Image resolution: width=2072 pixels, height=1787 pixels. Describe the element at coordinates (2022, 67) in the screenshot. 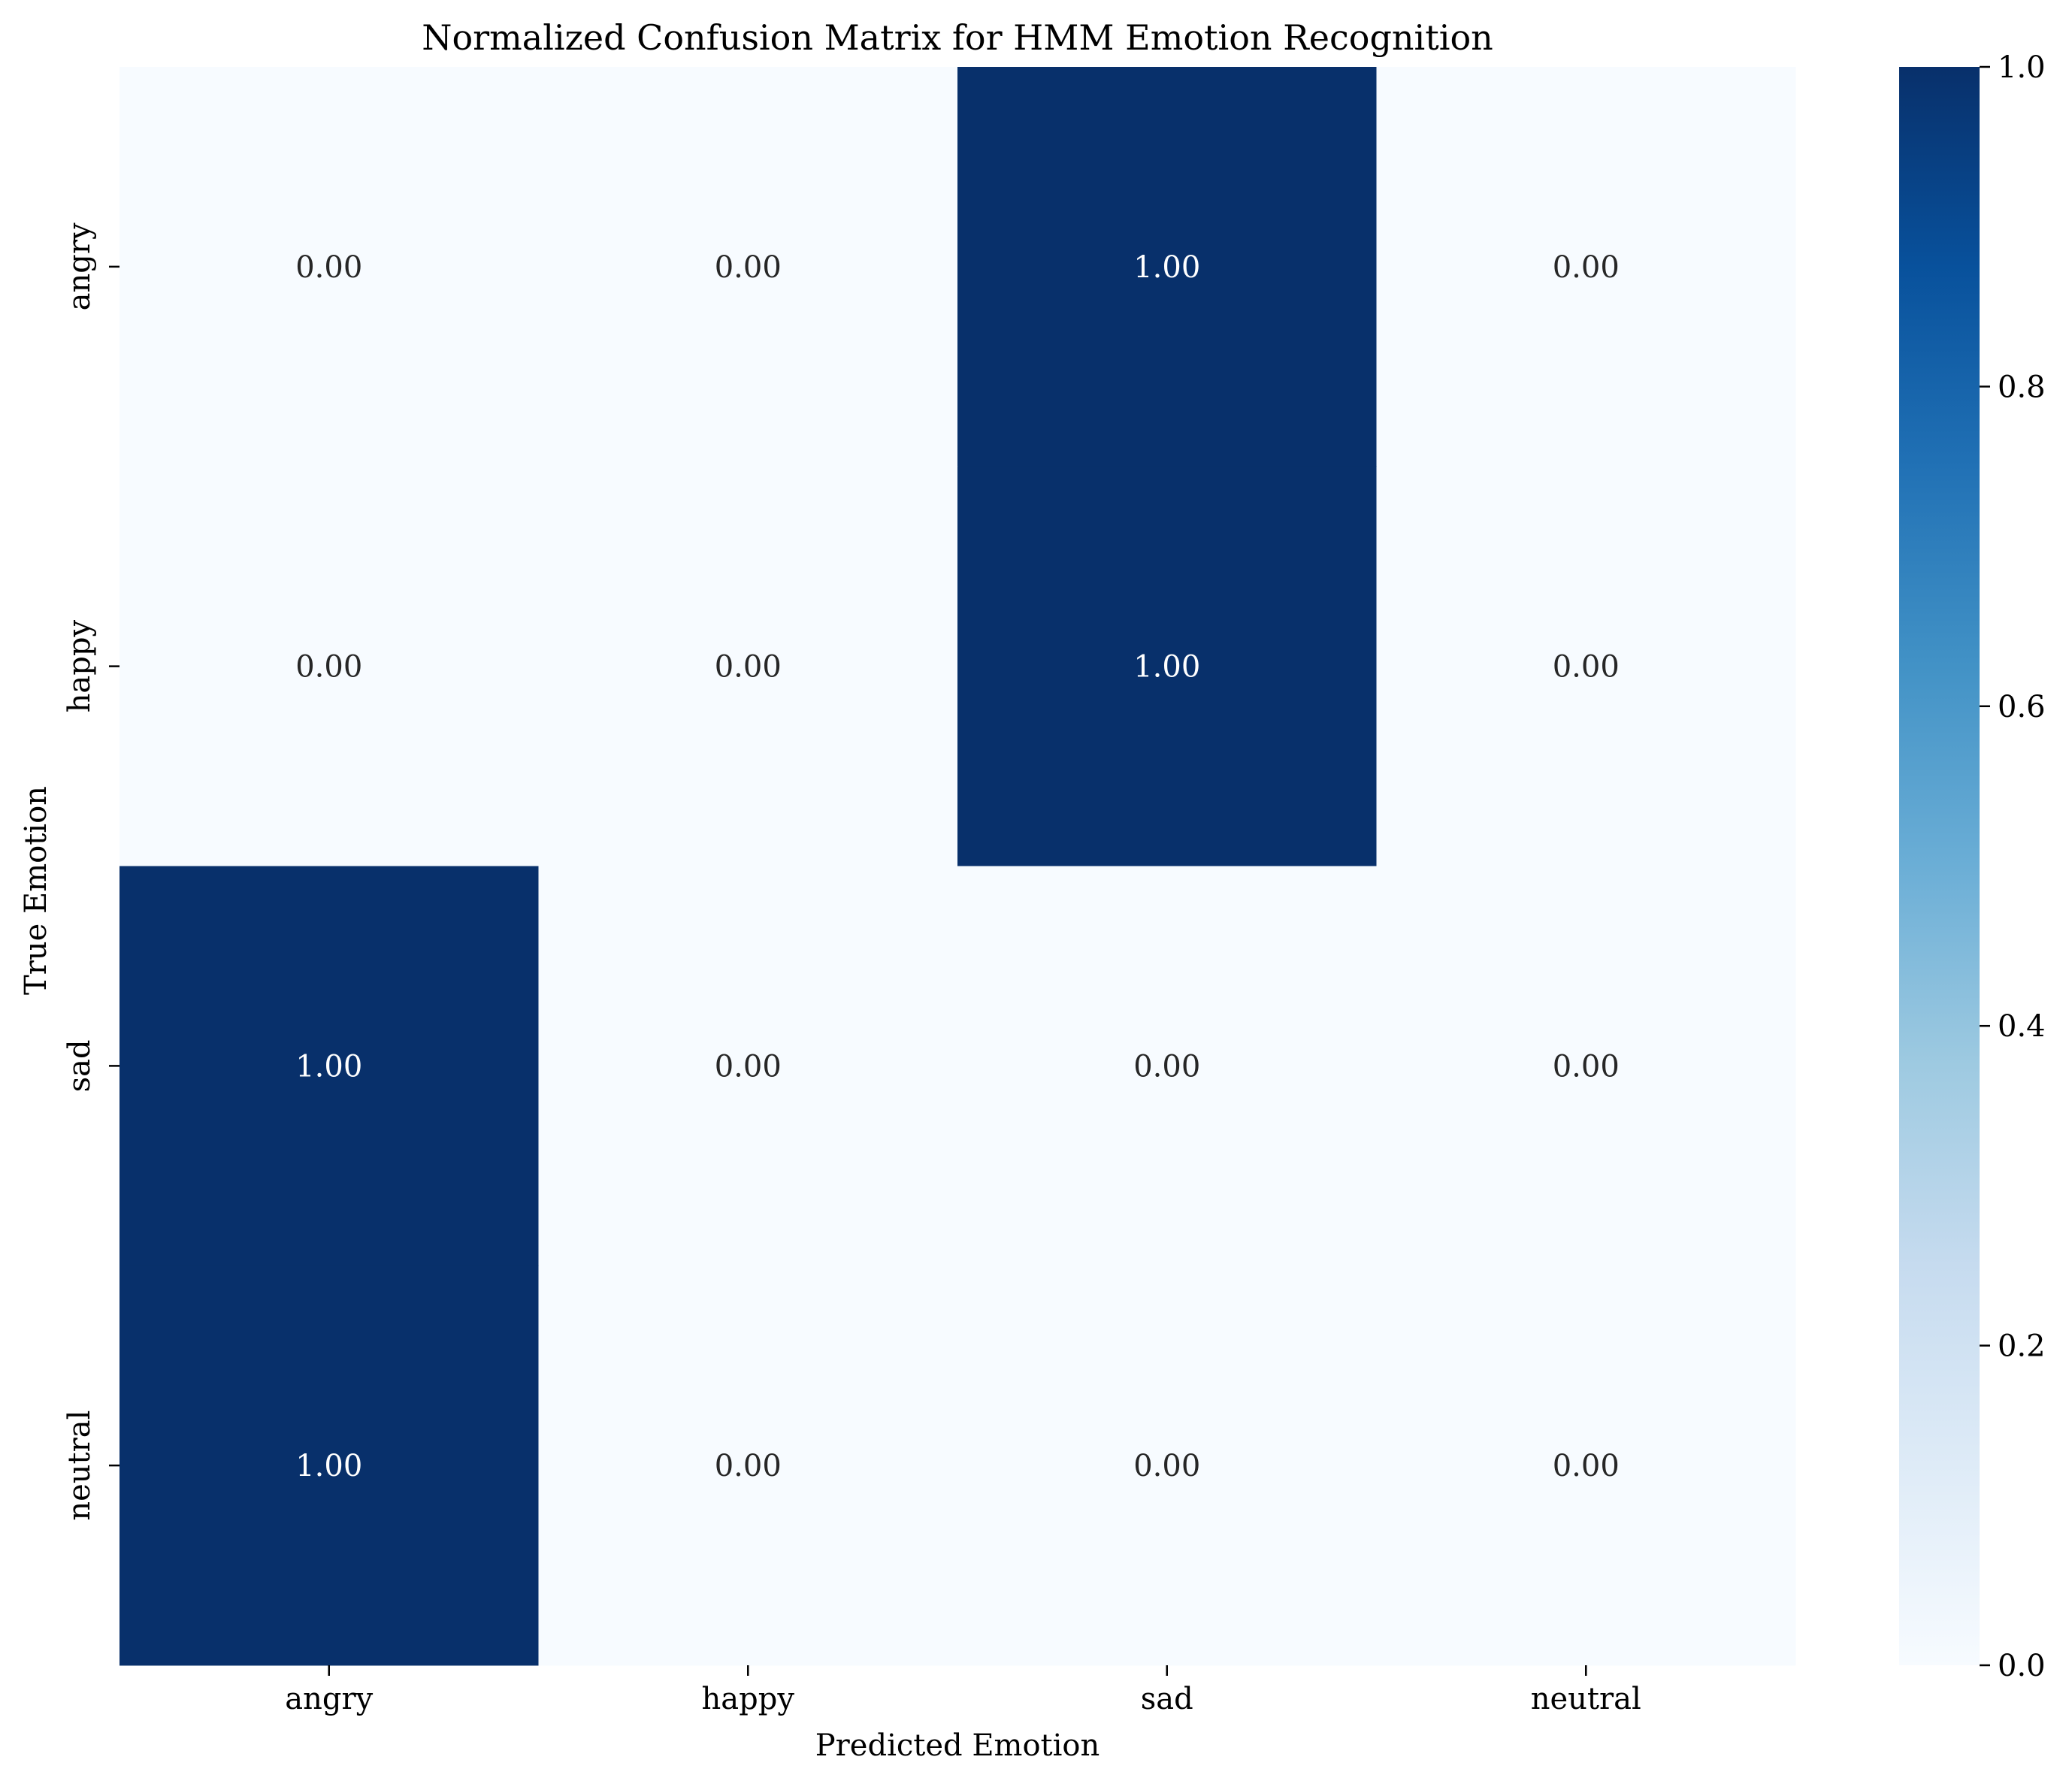

I see `colorbar-tick-label: 1.0` at that location.